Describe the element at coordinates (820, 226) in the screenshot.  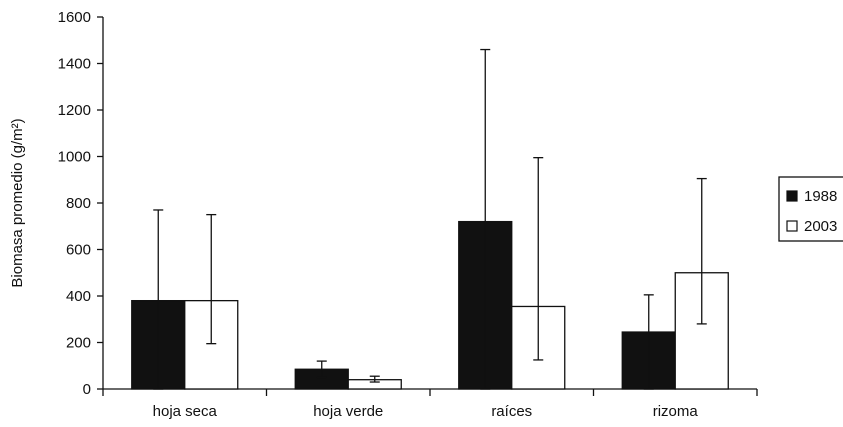
I see `legend-label-2003: 2003` at that location.